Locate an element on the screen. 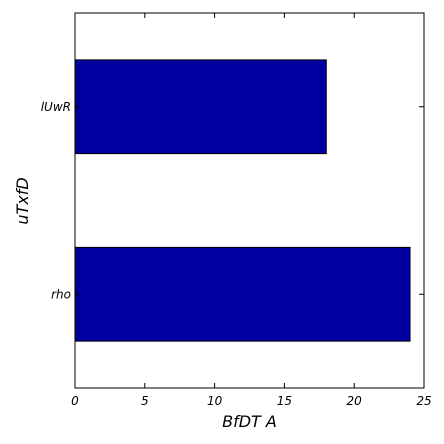 The height and width of the screenshot is (444, 444). x-axis-label: BfDT A is located at coordinates (249, 421).